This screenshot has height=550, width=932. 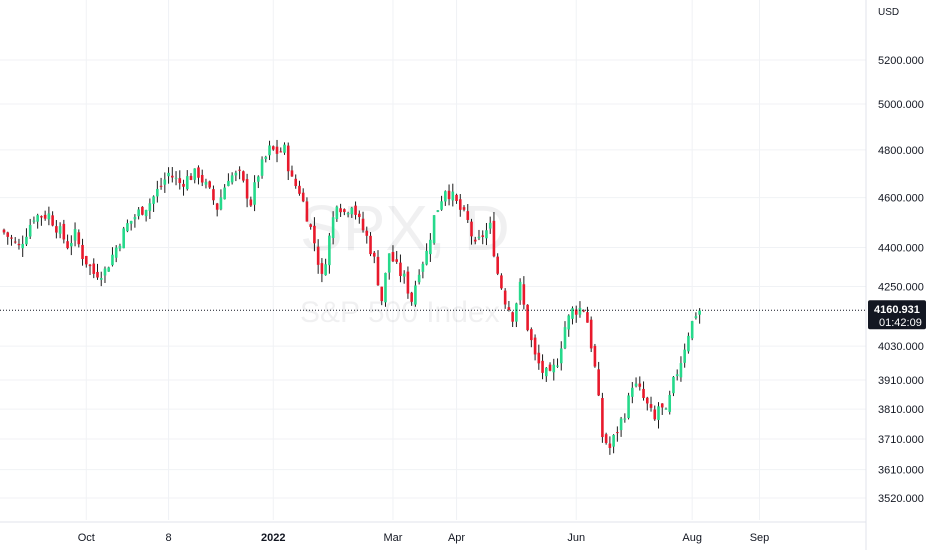 What do you see at coordinates (392, 538) in the screenshot?
I see `x-tick-label: Mar` at bounding box center [392, 538].